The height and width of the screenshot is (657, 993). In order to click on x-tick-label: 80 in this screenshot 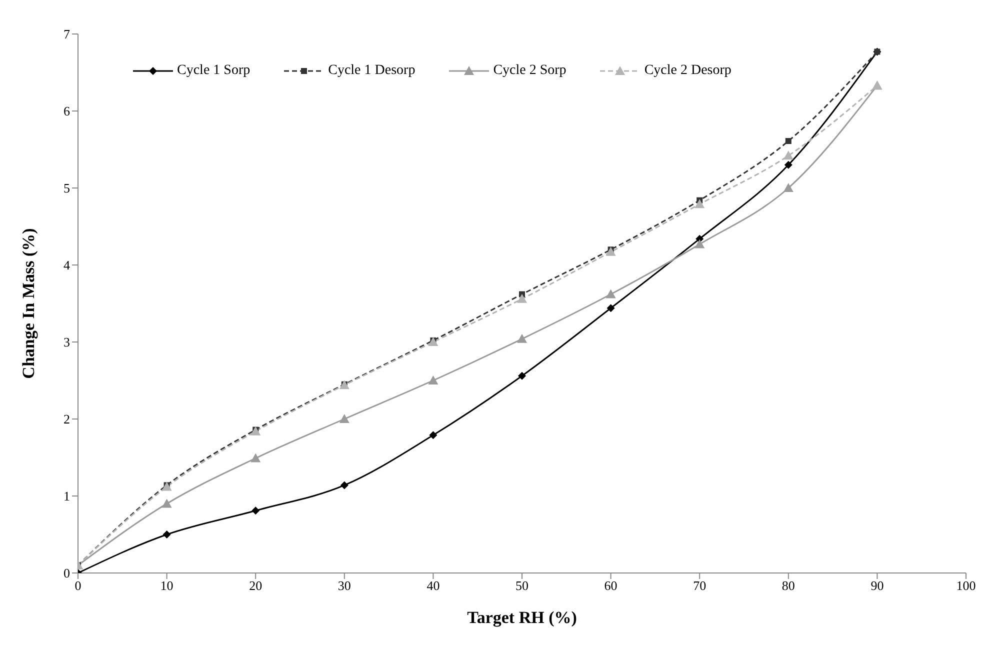, I will do `click(788, 586)`.